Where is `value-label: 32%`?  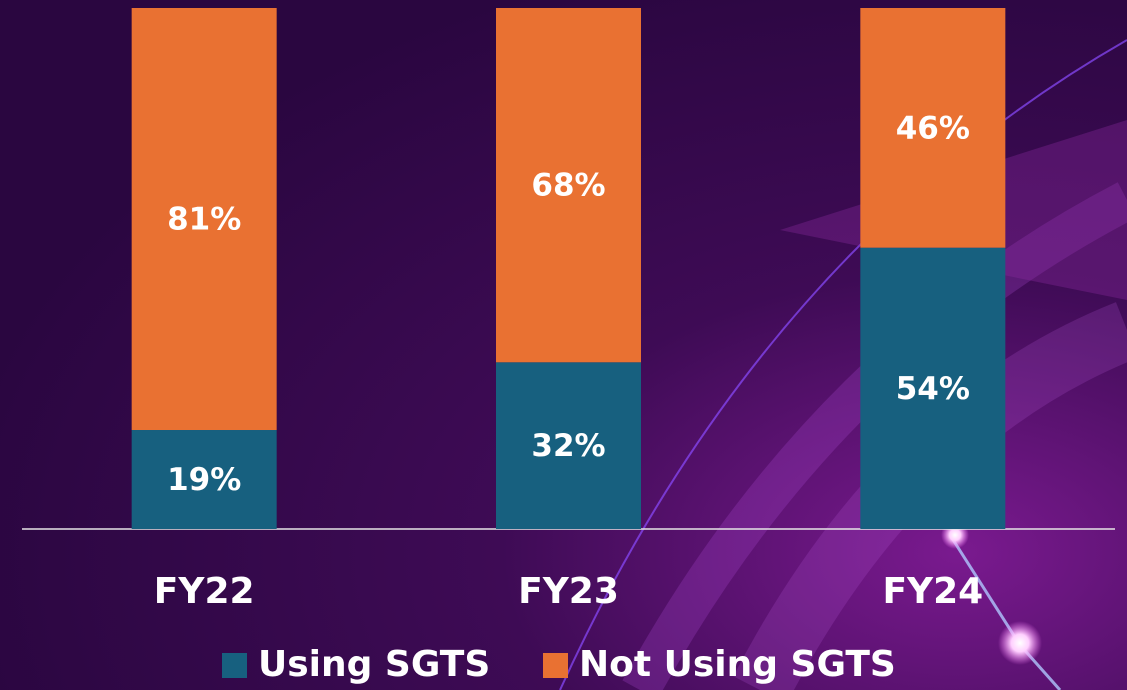 value-label: 32% is located at coordinates (568, 446).